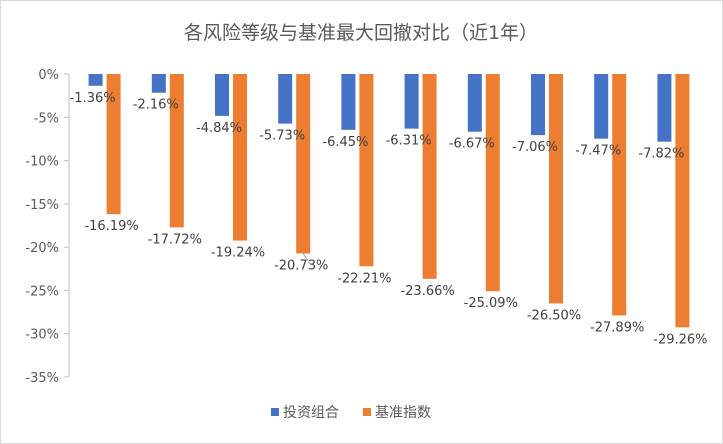  Describe the element at coordinates (282, 136) in the screenshot. I see `portfolio-value-label: -5.73%` at that location.